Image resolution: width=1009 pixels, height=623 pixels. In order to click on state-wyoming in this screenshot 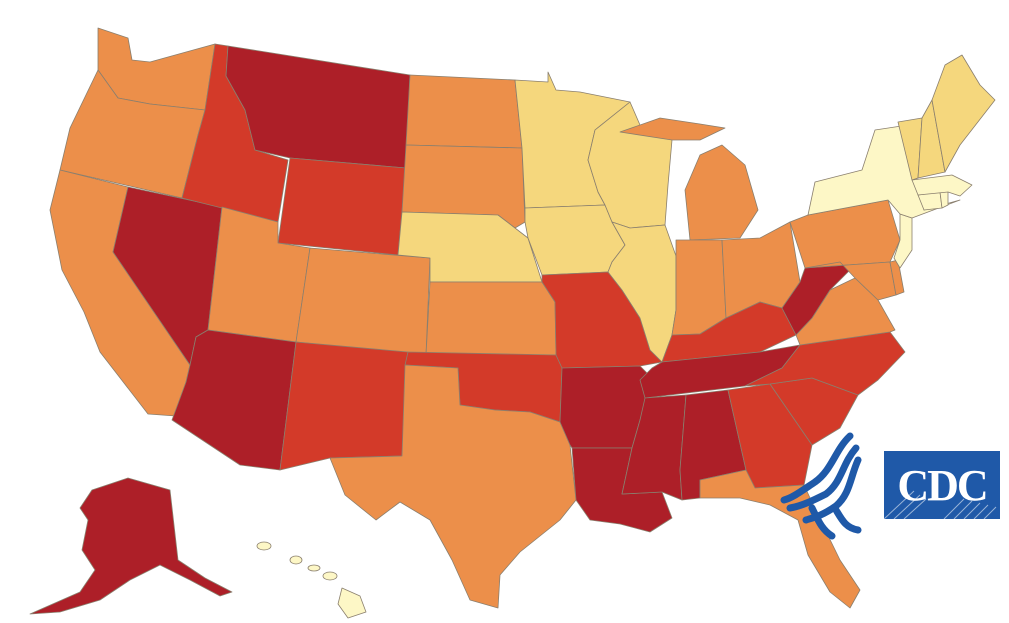, I will do `click(342, 206)`.